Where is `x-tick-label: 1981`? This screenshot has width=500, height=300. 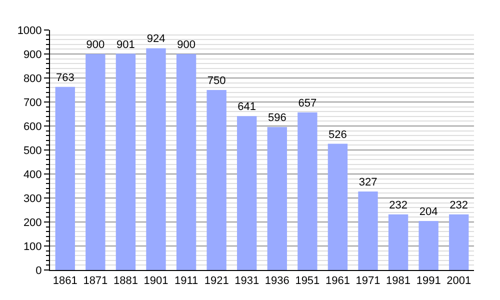
x-tick-label: 1981 is located at coordinates (398, 281).